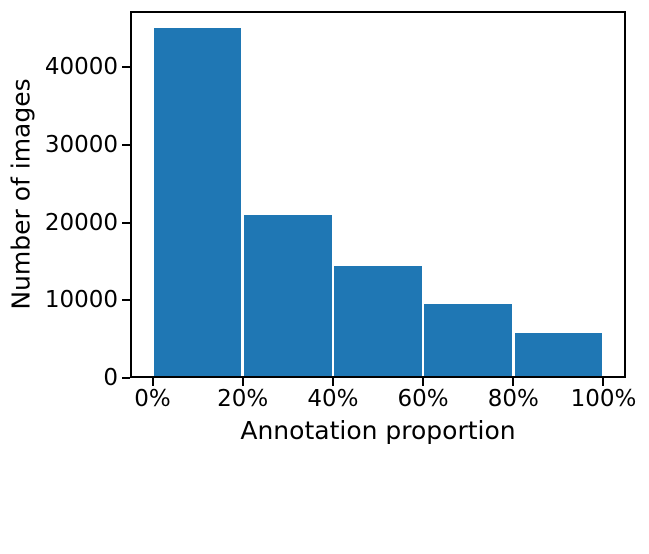 The image size is (649, 554). Describe the element at coordinates (81, 222) in the screenshot. I see `y-tick-label: 20000` at that location.